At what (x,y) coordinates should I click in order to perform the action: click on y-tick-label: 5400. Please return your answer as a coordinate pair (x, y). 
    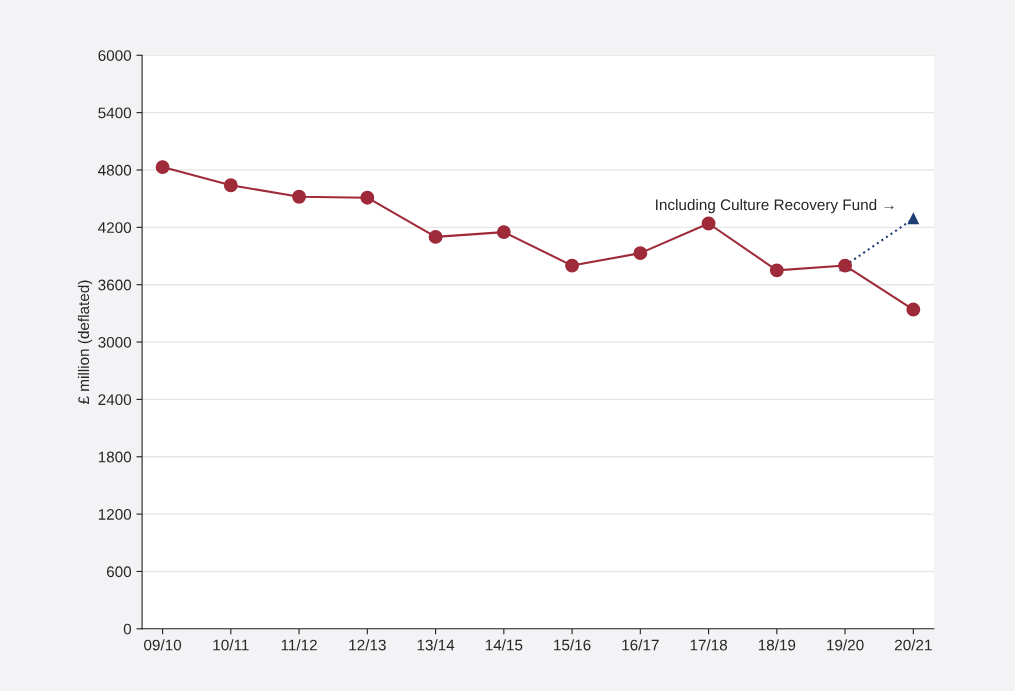
    Looking at the image, I should click on (115, 113).